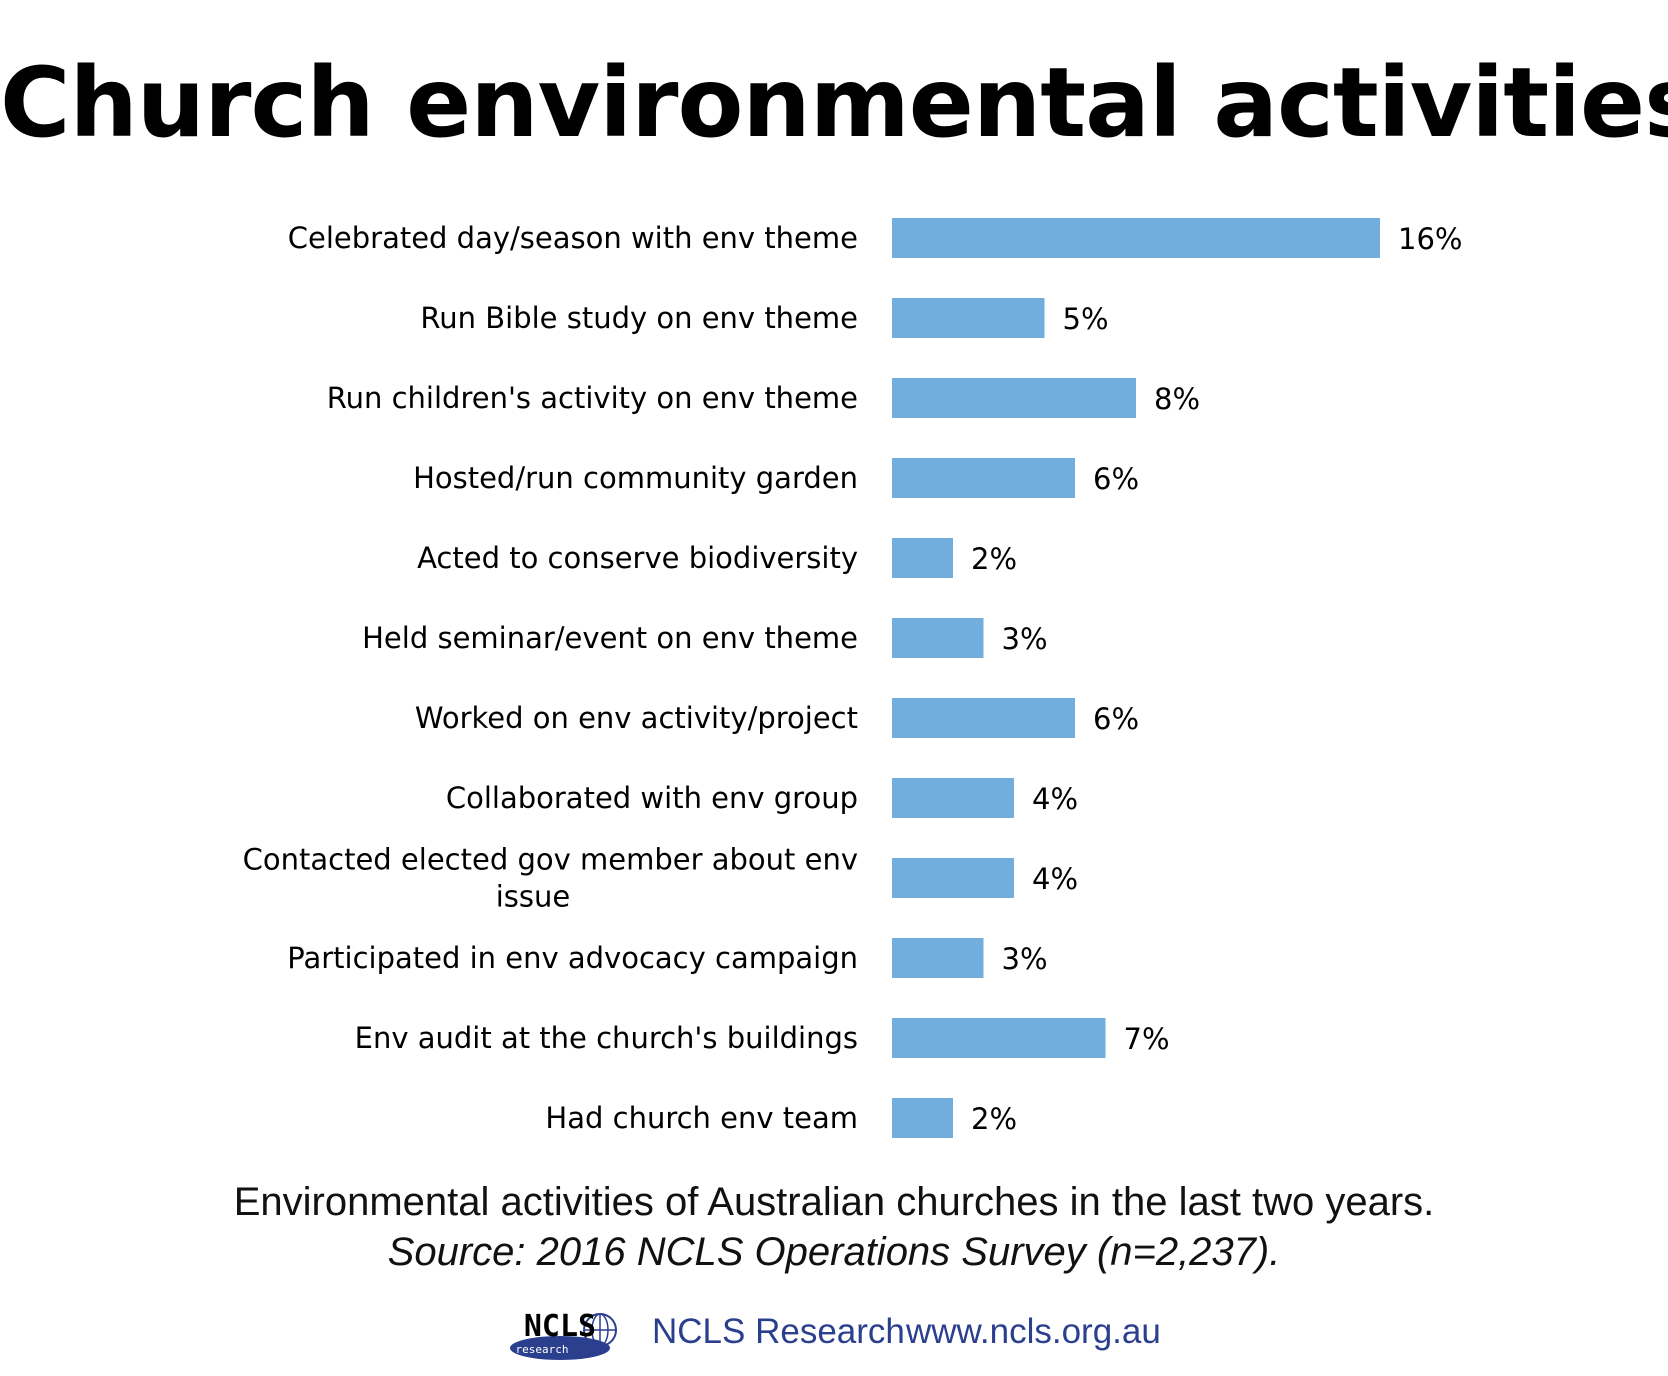 The height and width of the screenshot is (1376, 1668). Describe the element at coordinates (1147, 1039) in the screenshot. I see `data-label: 7%` at that location.